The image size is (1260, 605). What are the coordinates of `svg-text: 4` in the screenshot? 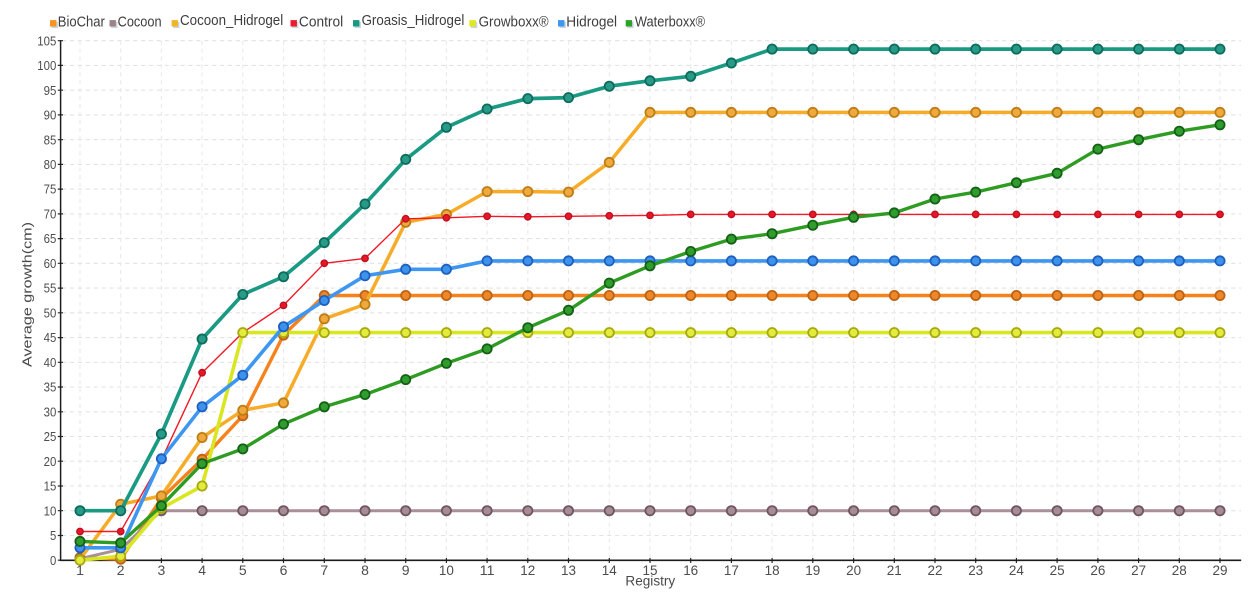 It's located at (202, 570).